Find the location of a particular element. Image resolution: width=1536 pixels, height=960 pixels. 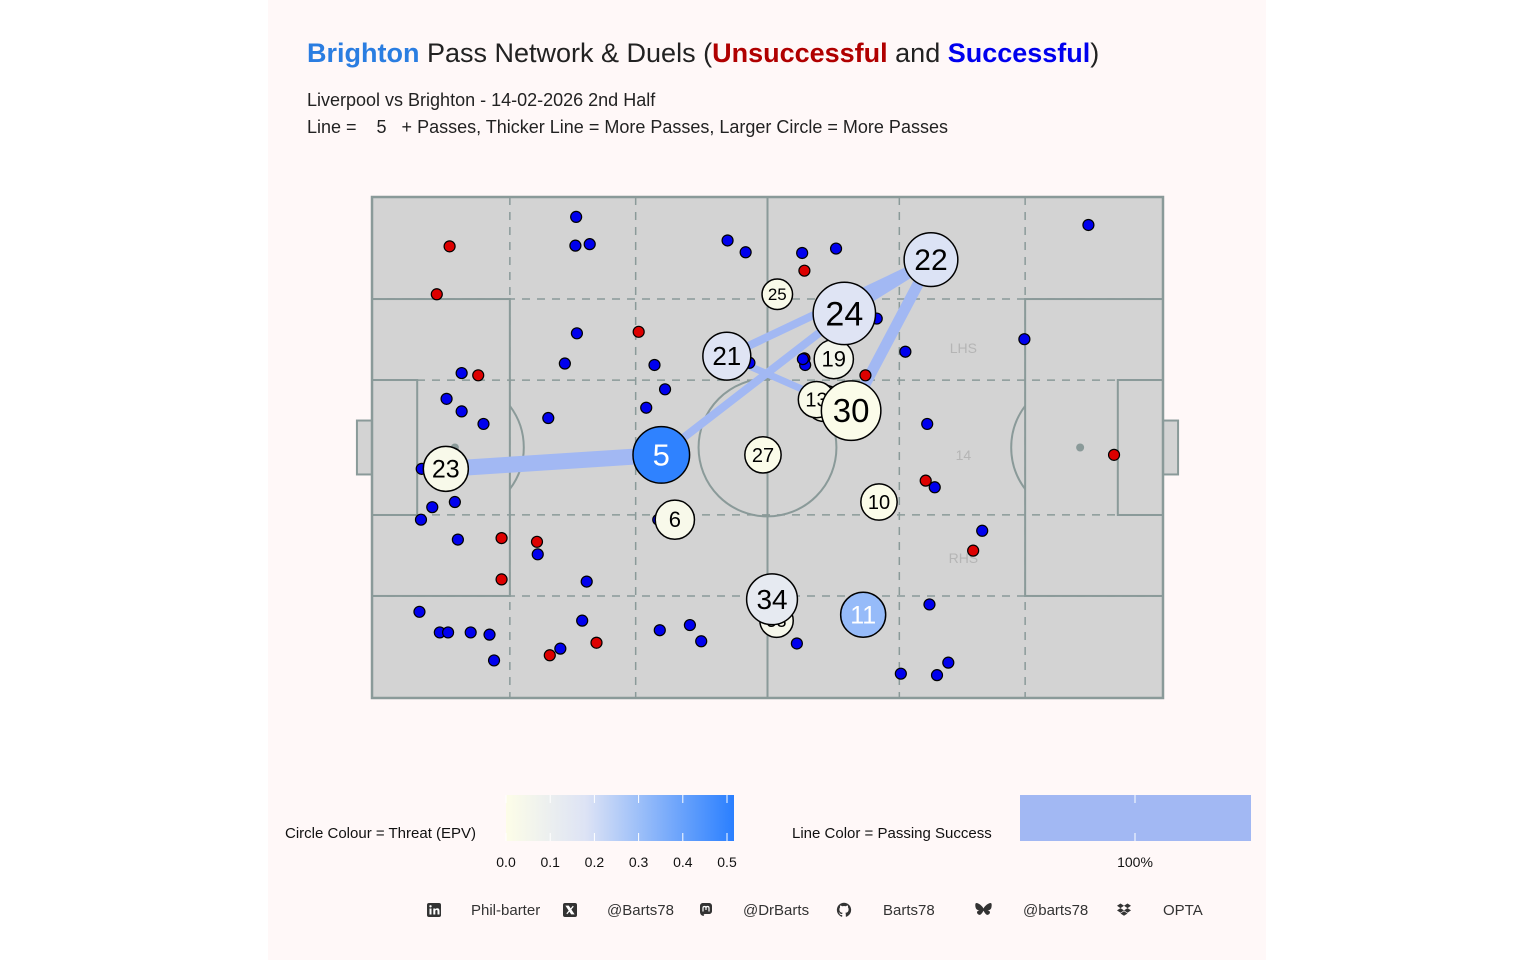

player-number: 21 is located at coordinates (726, 356).